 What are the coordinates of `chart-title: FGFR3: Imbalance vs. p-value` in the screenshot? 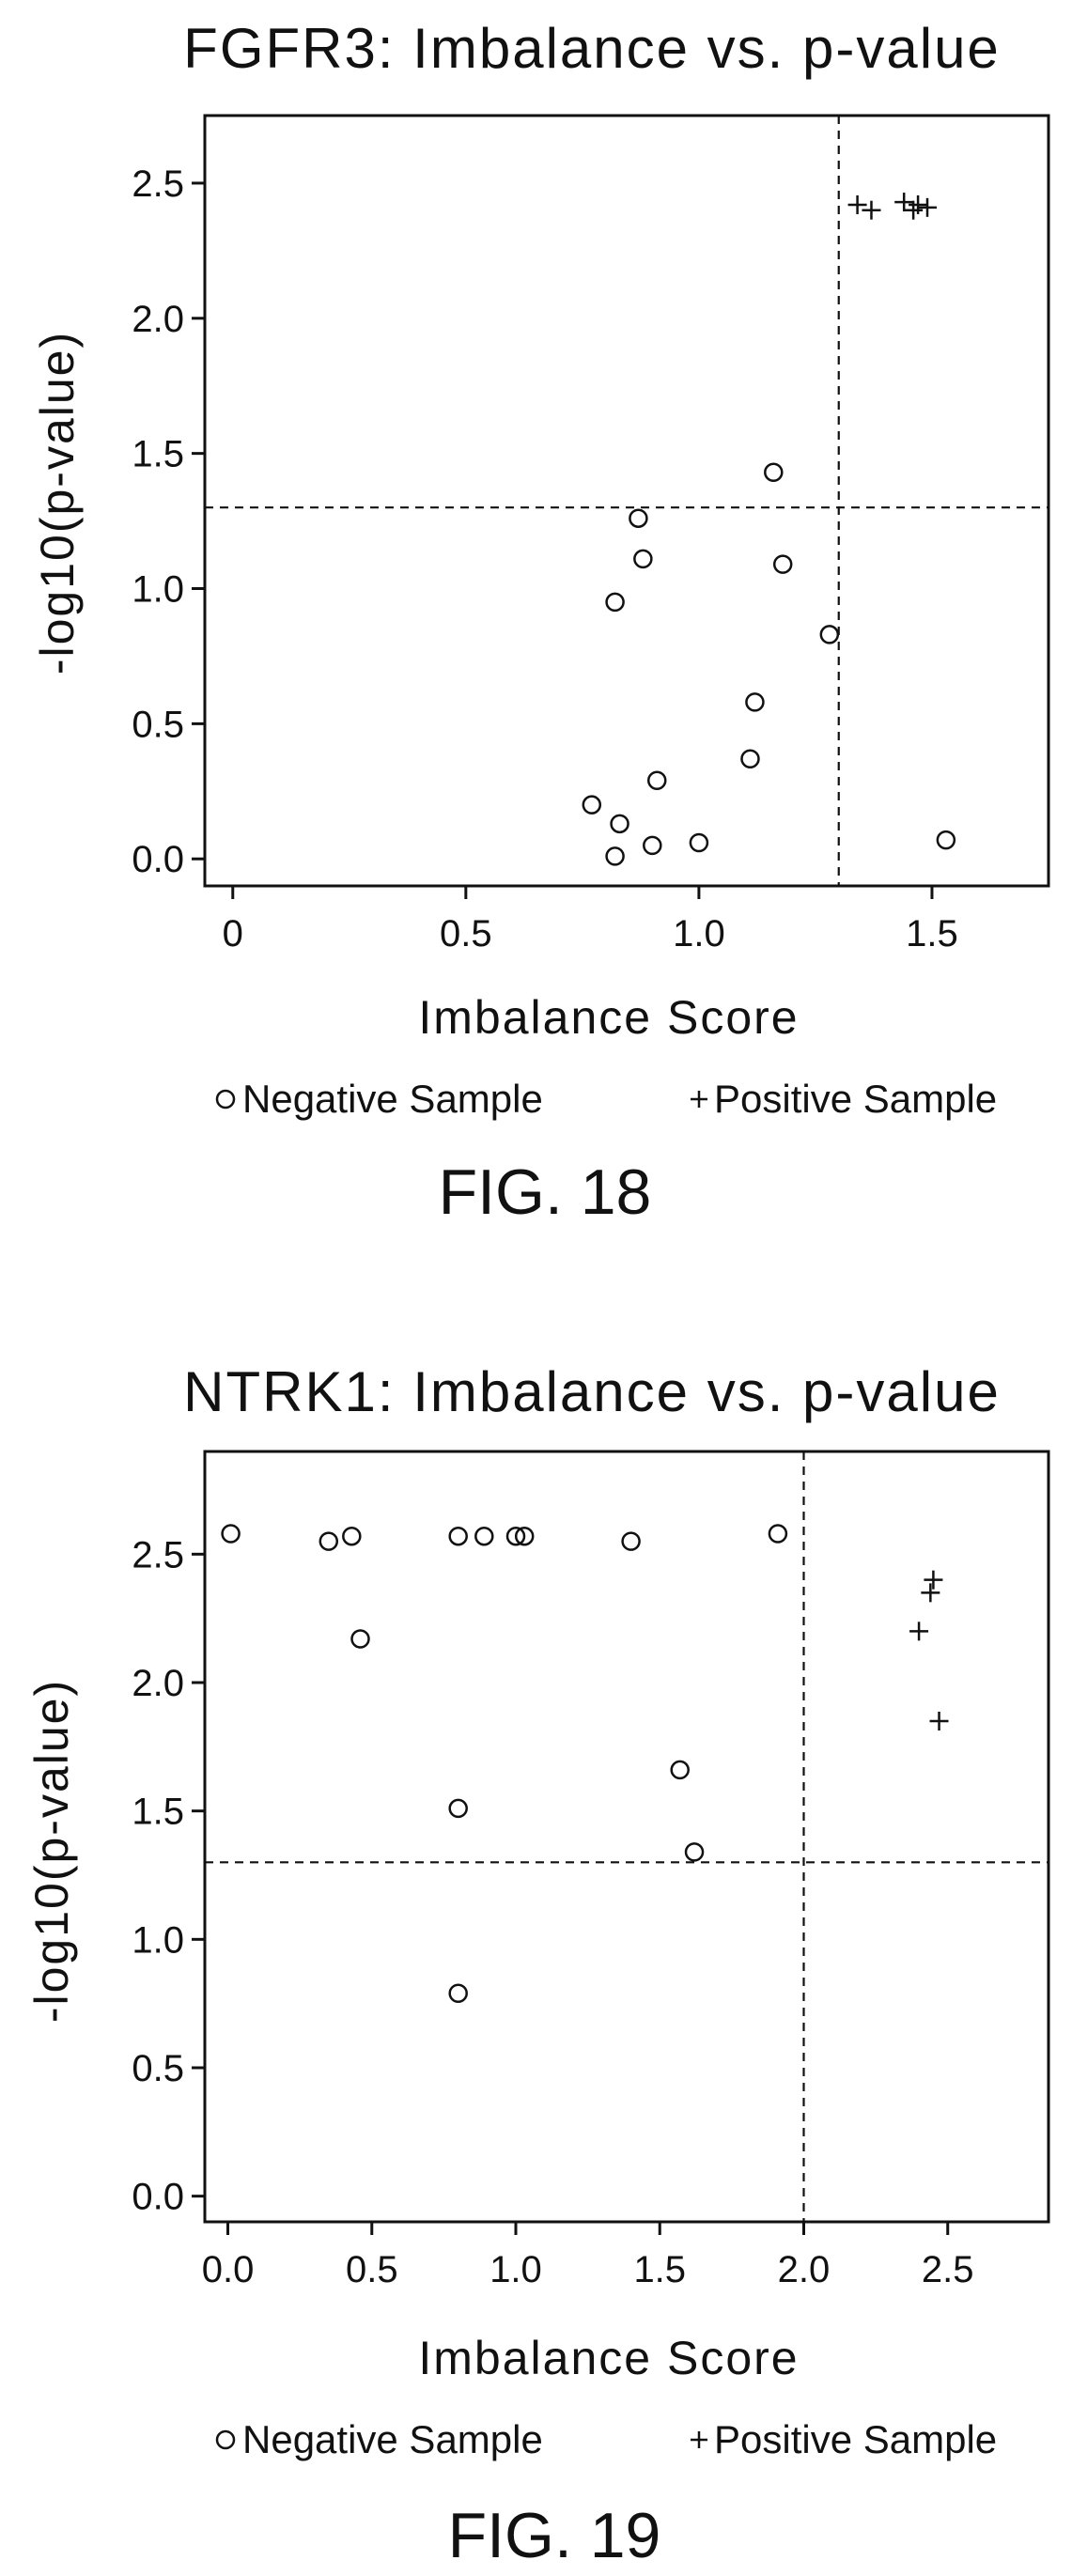 It's located at (592, 49).